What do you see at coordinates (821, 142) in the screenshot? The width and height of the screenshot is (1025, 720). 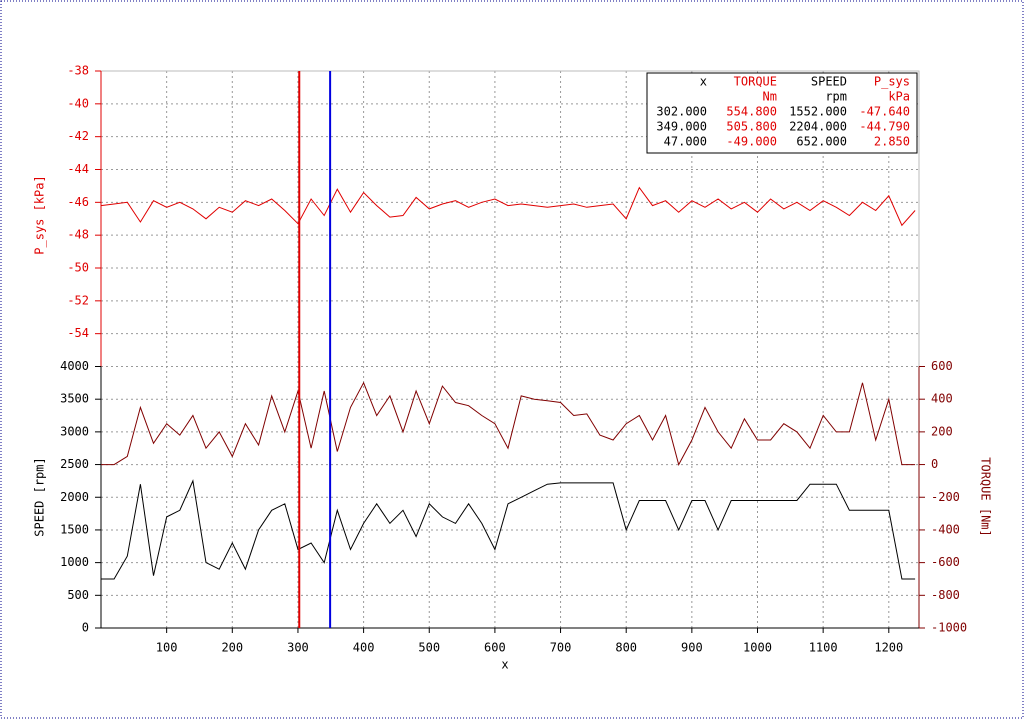 I see `table-cell: 652.000` at bounding box center [821, 142].